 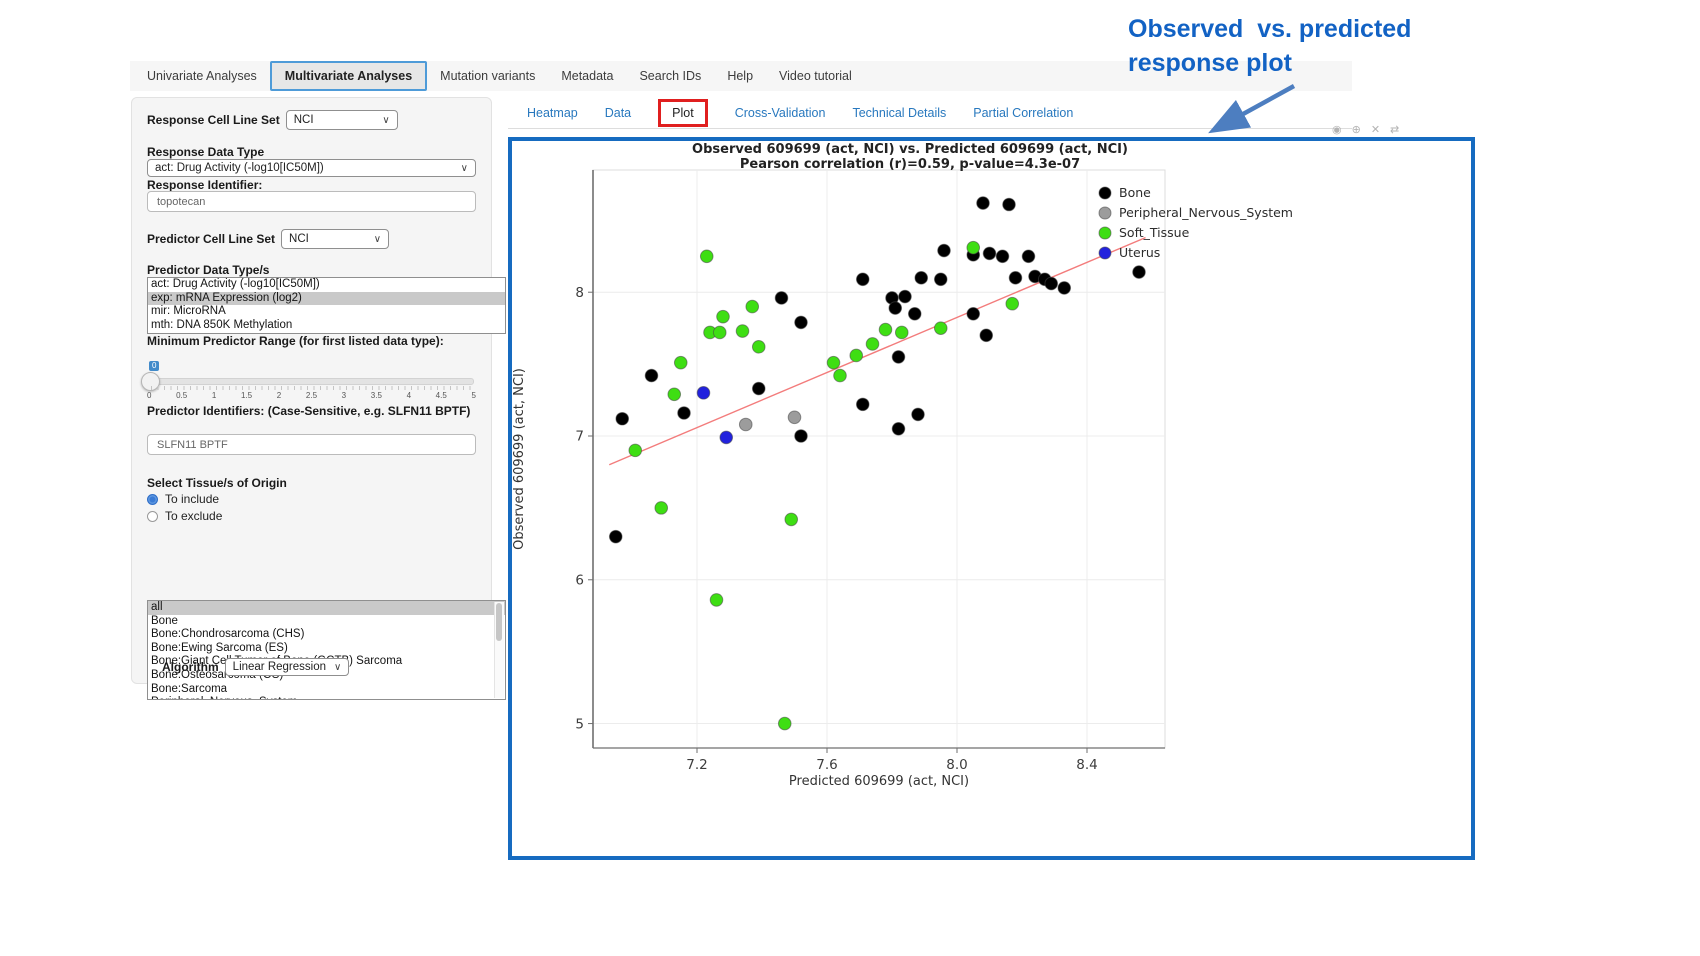 What do you see at coordinates (1144, 232) in the screenshot?
I see `legend-item-soft-tissue: Soft_Tissue` at bounding box center [1144, 232].